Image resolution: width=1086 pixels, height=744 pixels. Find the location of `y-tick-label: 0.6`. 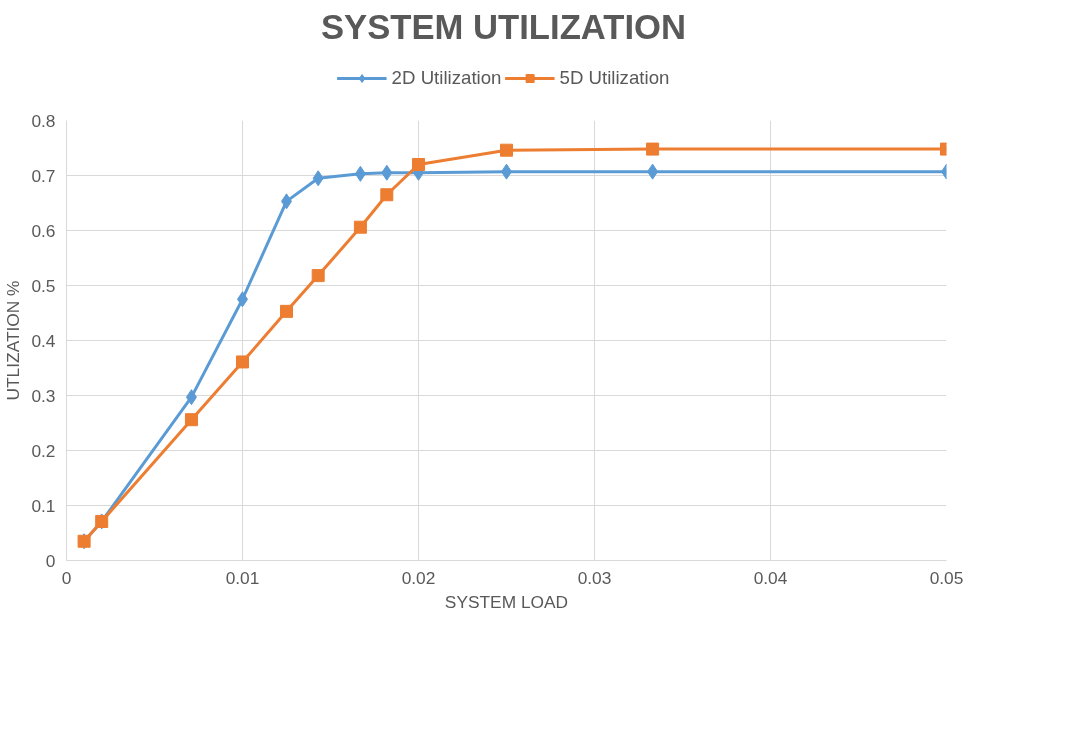

y-tick-label: 0.6 is located at coordinates (43, 230).